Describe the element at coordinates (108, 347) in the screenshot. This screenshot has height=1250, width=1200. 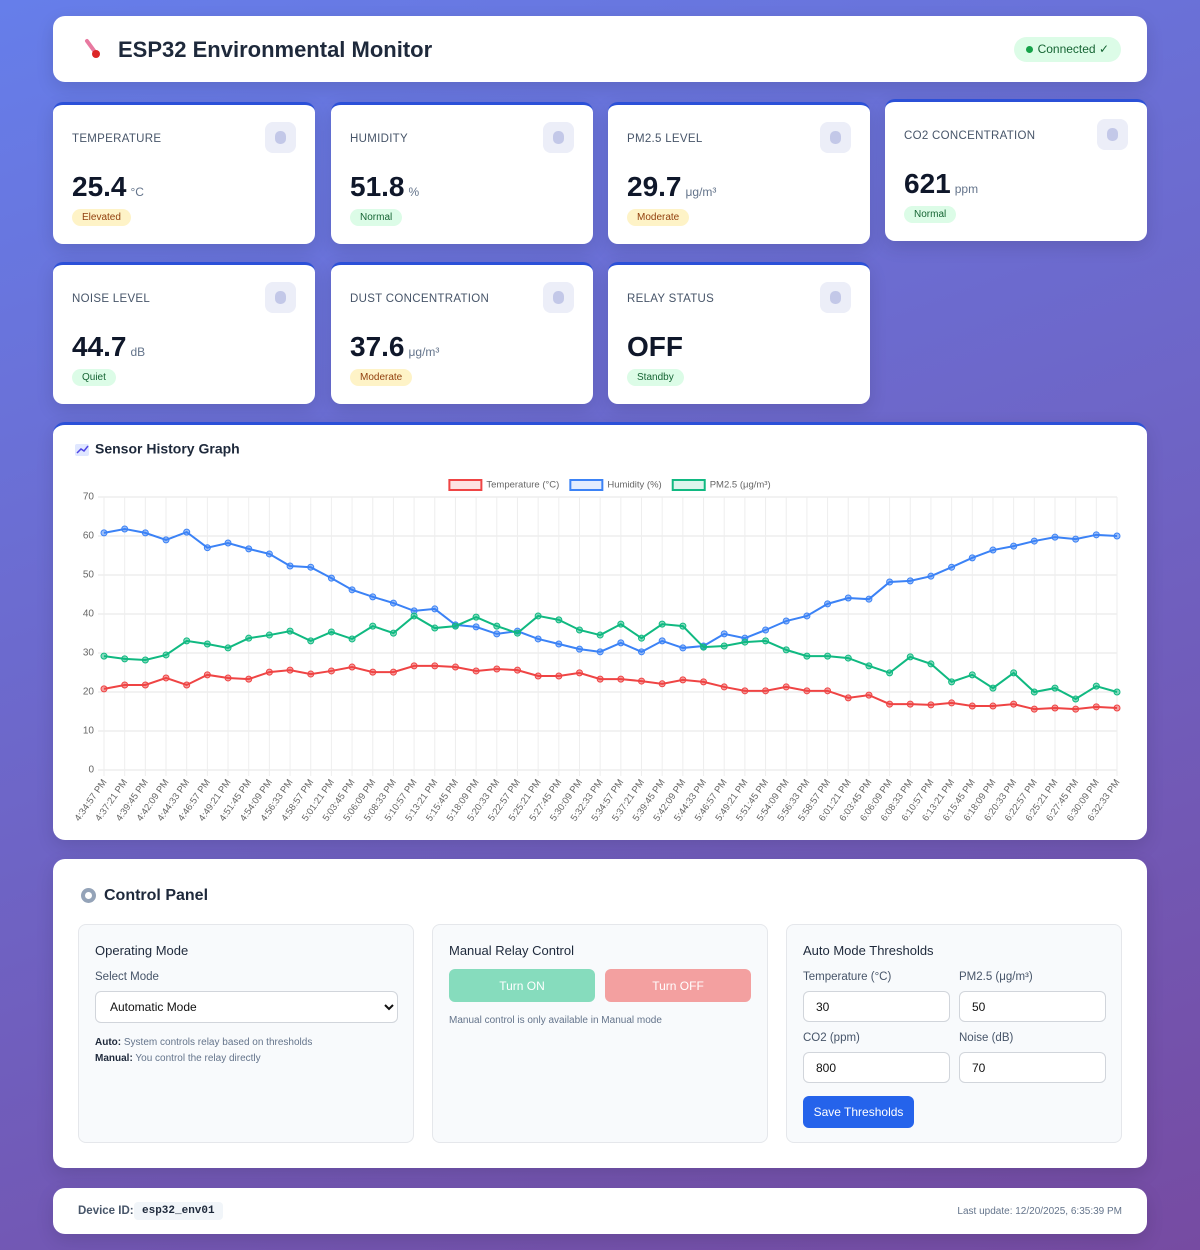
I see `card-value-row: 44.7 dB` at that location.